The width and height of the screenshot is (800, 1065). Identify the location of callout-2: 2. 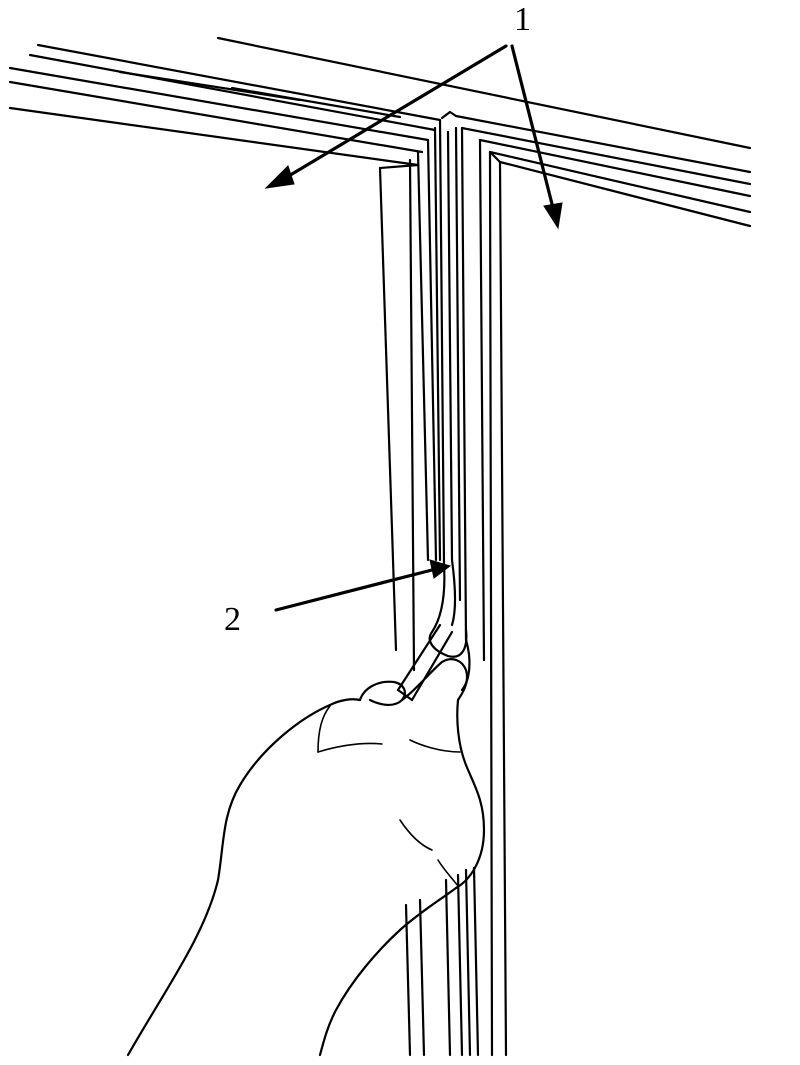
(338, 598).